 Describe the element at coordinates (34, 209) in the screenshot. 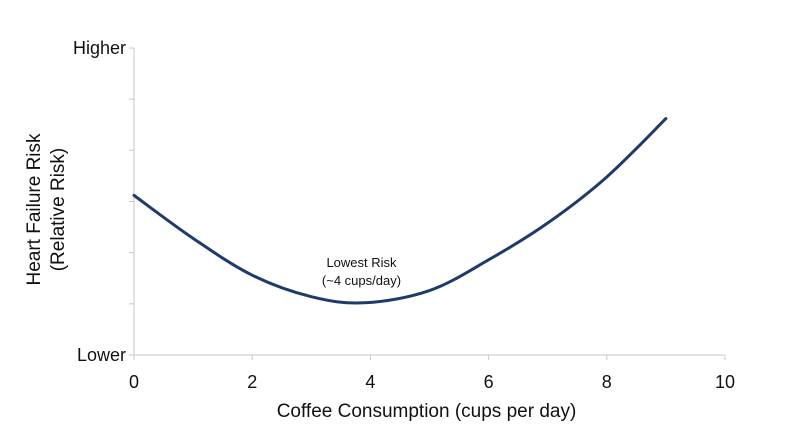

I see `y-axis-title-line: Heart Failure Risk` at that location.